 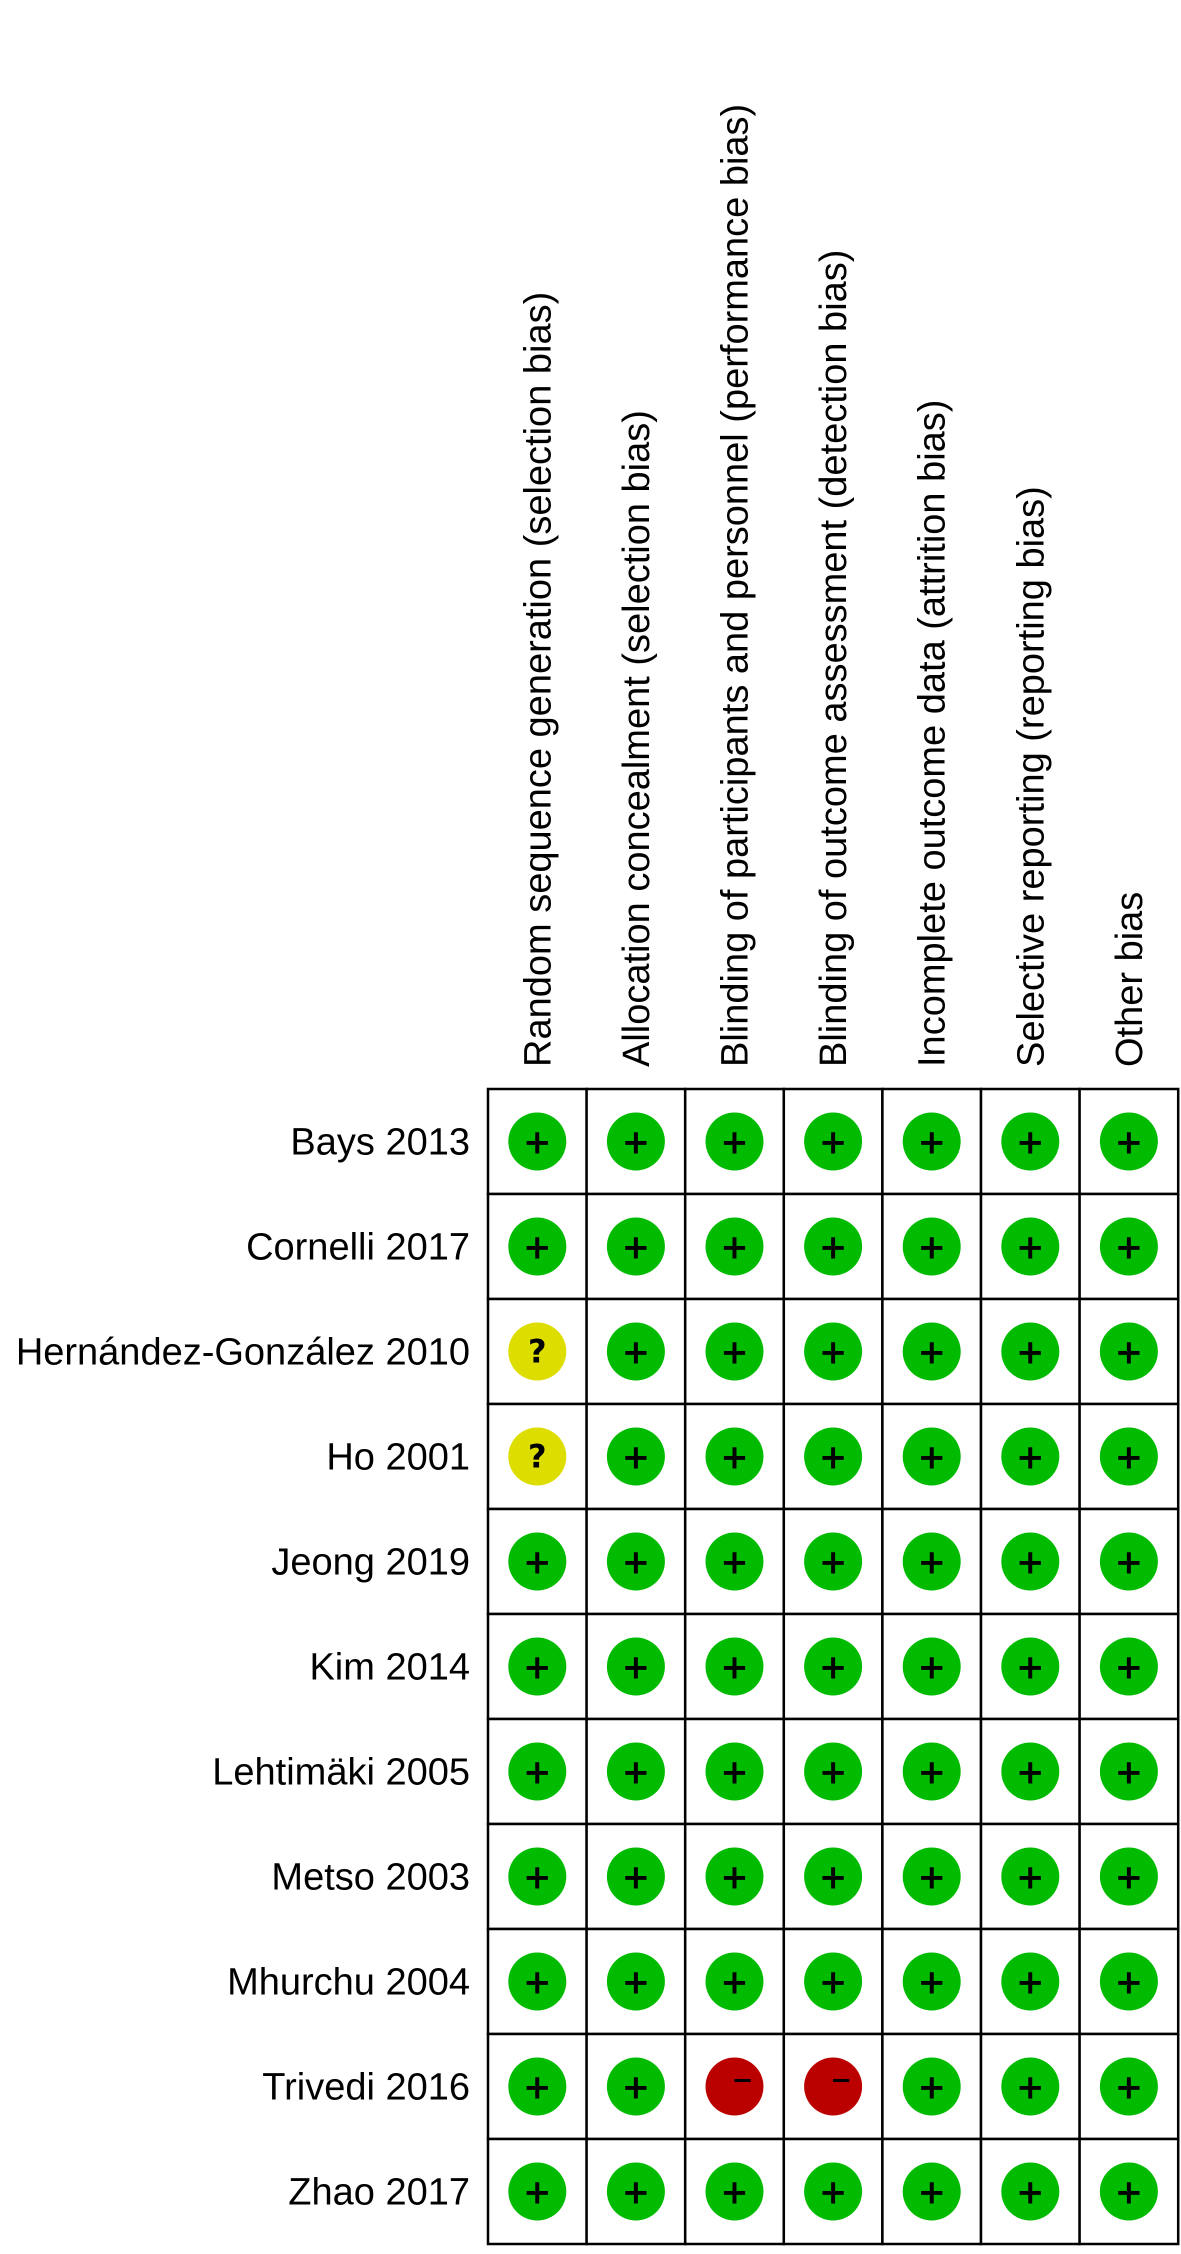 What do you see at coordinates (380, 1143) in the screenshot?
I see `row-label: Bays 2013` at bounding box center [380, 1143].